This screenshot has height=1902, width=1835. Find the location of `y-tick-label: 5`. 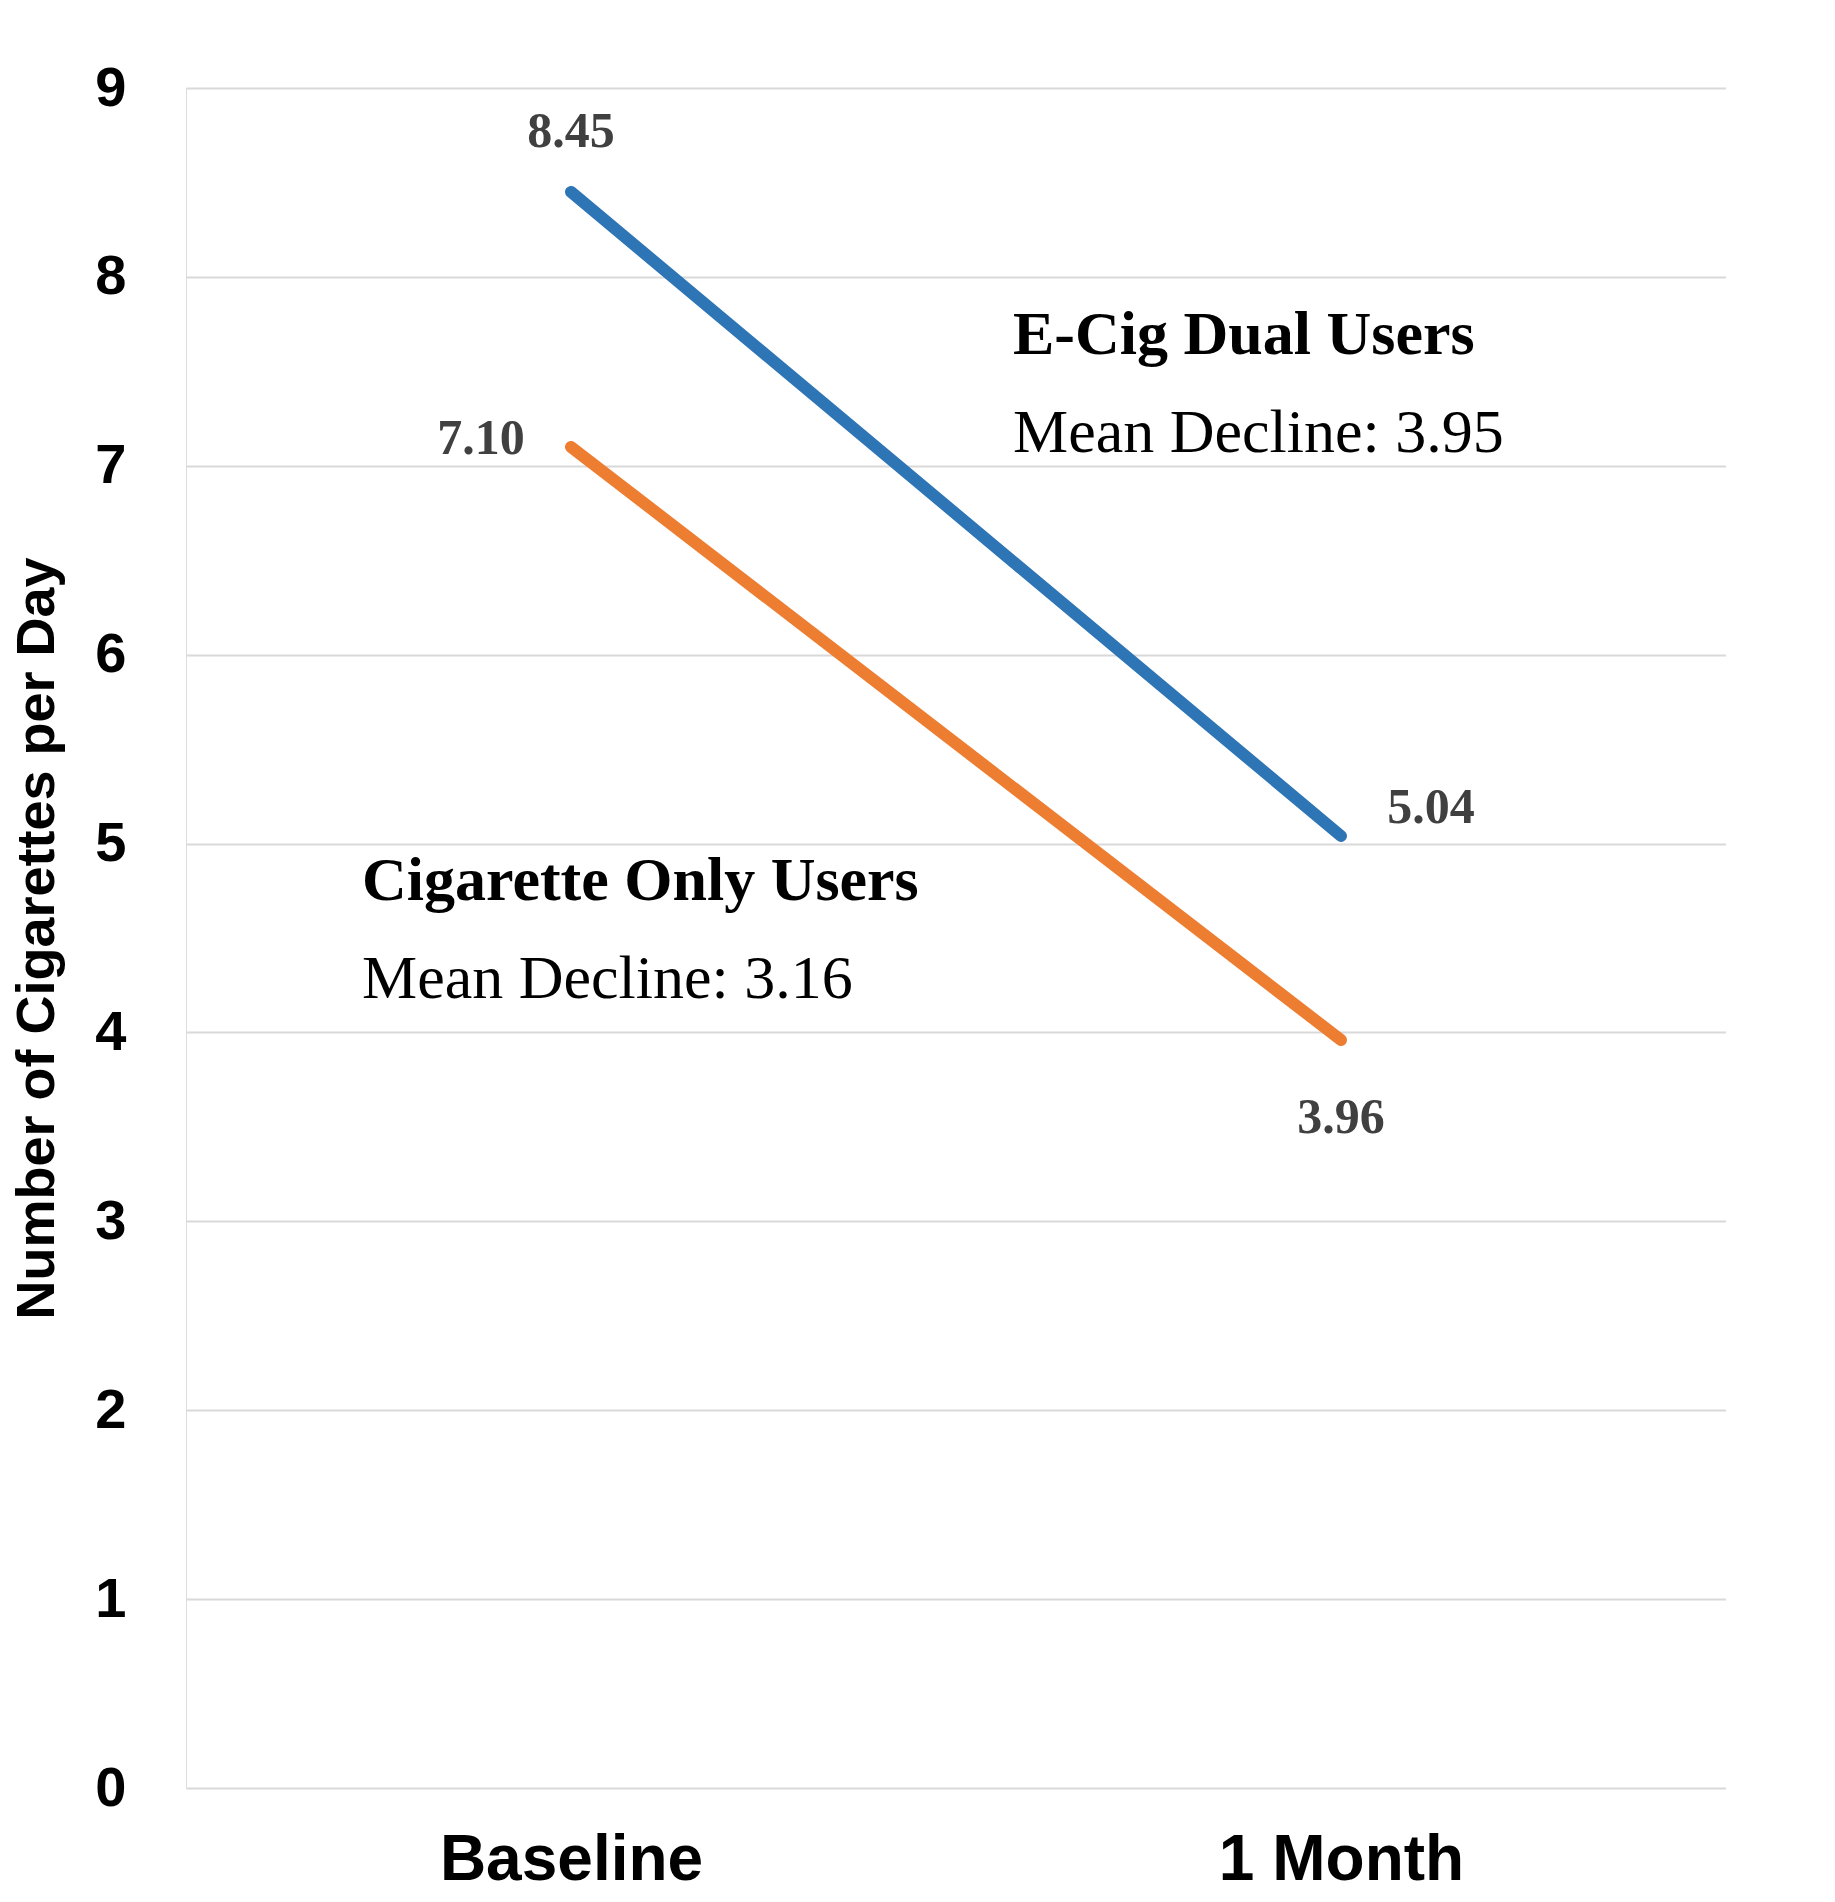

y-tick-label: 5 is located at coordinates (111, 842).